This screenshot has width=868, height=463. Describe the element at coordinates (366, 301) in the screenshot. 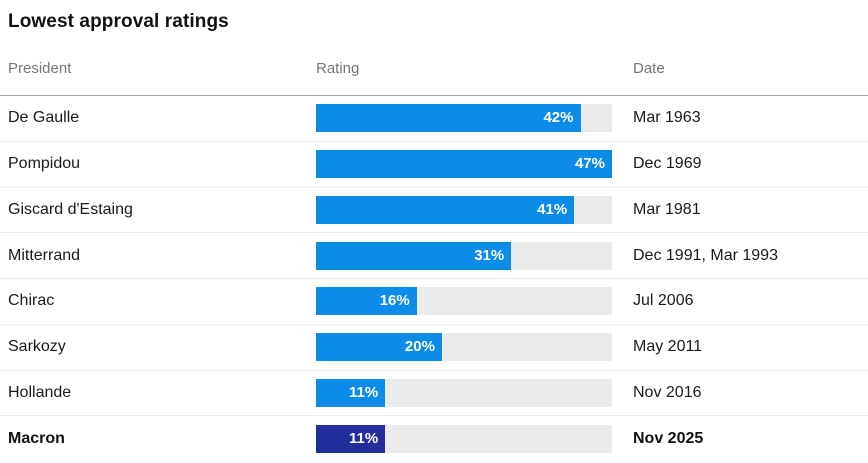

I see `rating-bar: 16%` at that location.